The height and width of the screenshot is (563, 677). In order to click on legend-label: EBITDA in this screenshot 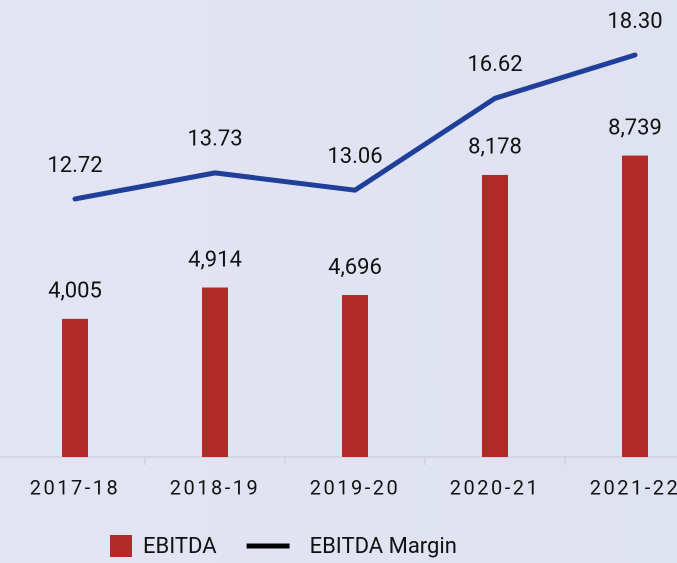, I will do `click(180, 546)`.